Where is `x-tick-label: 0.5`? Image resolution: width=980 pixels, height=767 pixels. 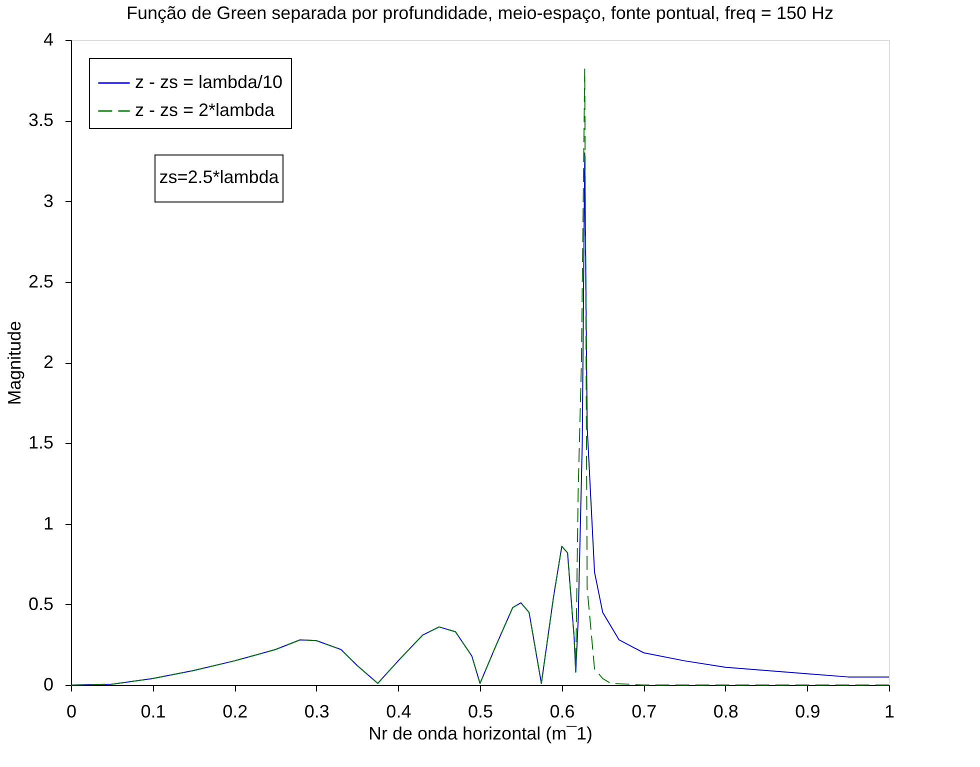 x-tick-label: 0.5 is located at coordinates (481, 712).